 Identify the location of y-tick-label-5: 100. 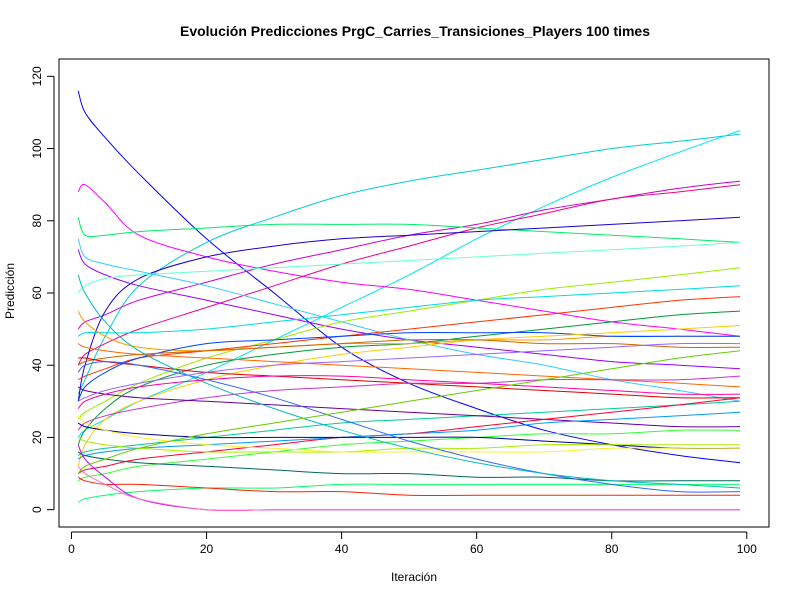
(37, 148).